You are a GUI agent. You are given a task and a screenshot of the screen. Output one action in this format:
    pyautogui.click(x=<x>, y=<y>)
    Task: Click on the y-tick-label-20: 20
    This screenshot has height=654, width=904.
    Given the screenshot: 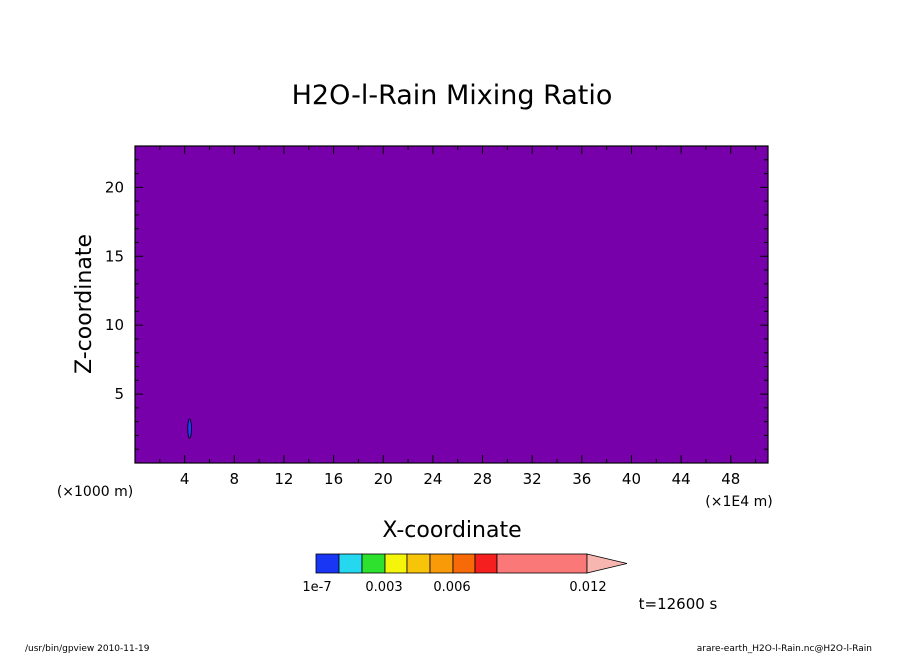 What is the action you would take?
    pyautogui.click(x=114, y=187)
    